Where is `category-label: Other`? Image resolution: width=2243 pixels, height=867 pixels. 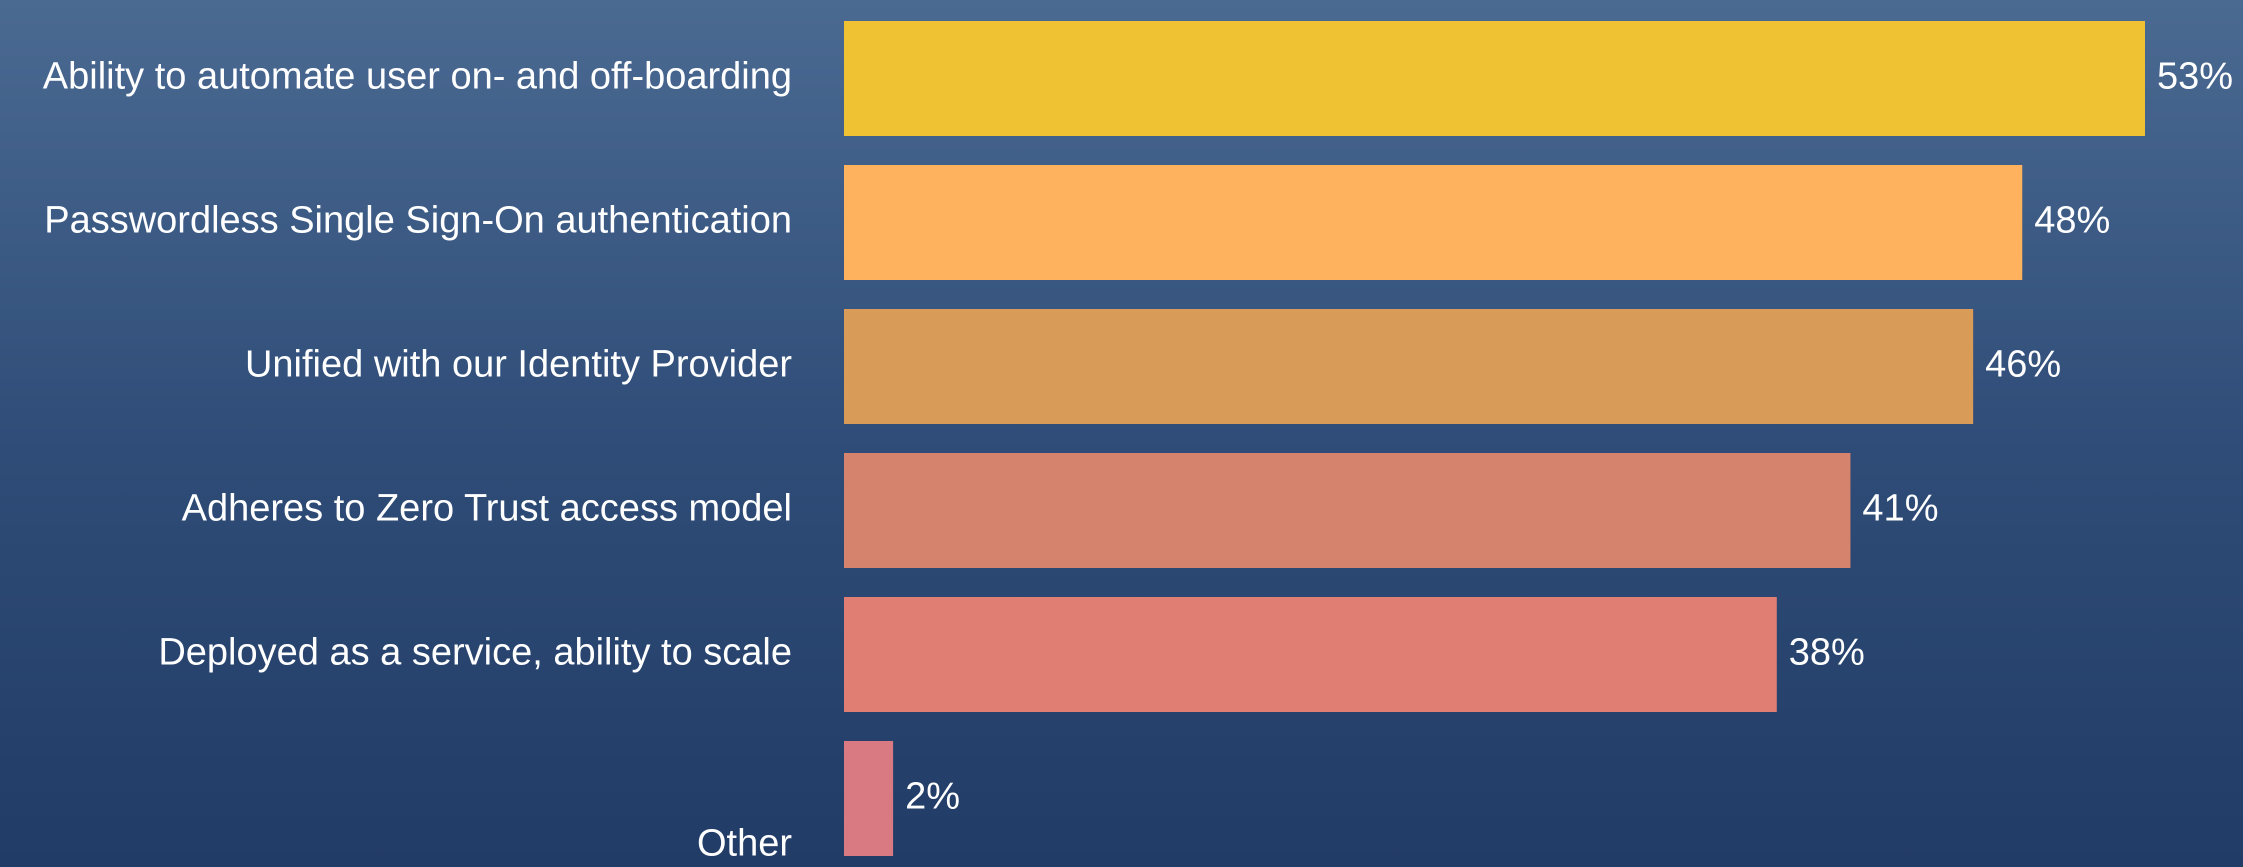 category-label: Other is located at coordinates (744, 844).